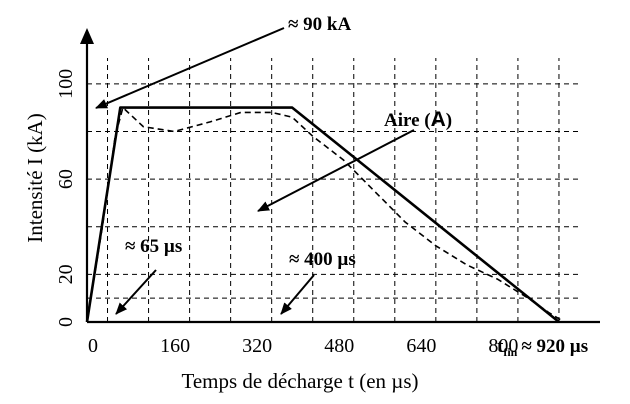  What do you see at coordinates (35, 177) in the screenshot?
I see `y-axis-label: Intensité I (kA)` at bounding box center [35, 177].